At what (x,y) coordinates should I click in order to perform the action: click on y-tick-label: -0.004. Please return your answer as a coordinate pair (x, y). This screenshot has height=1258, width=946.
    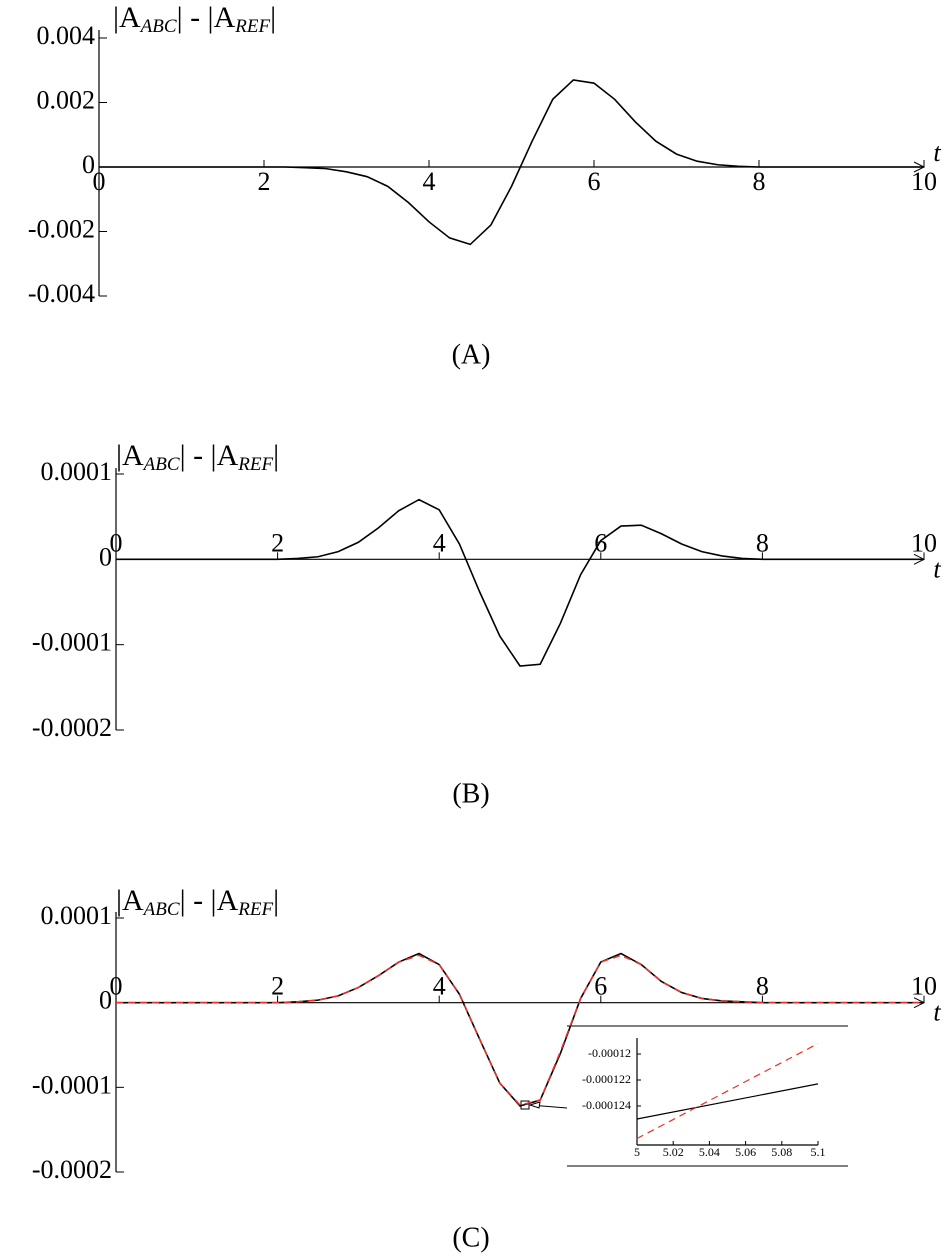
    Looking at the image, I should click on (61, 293).